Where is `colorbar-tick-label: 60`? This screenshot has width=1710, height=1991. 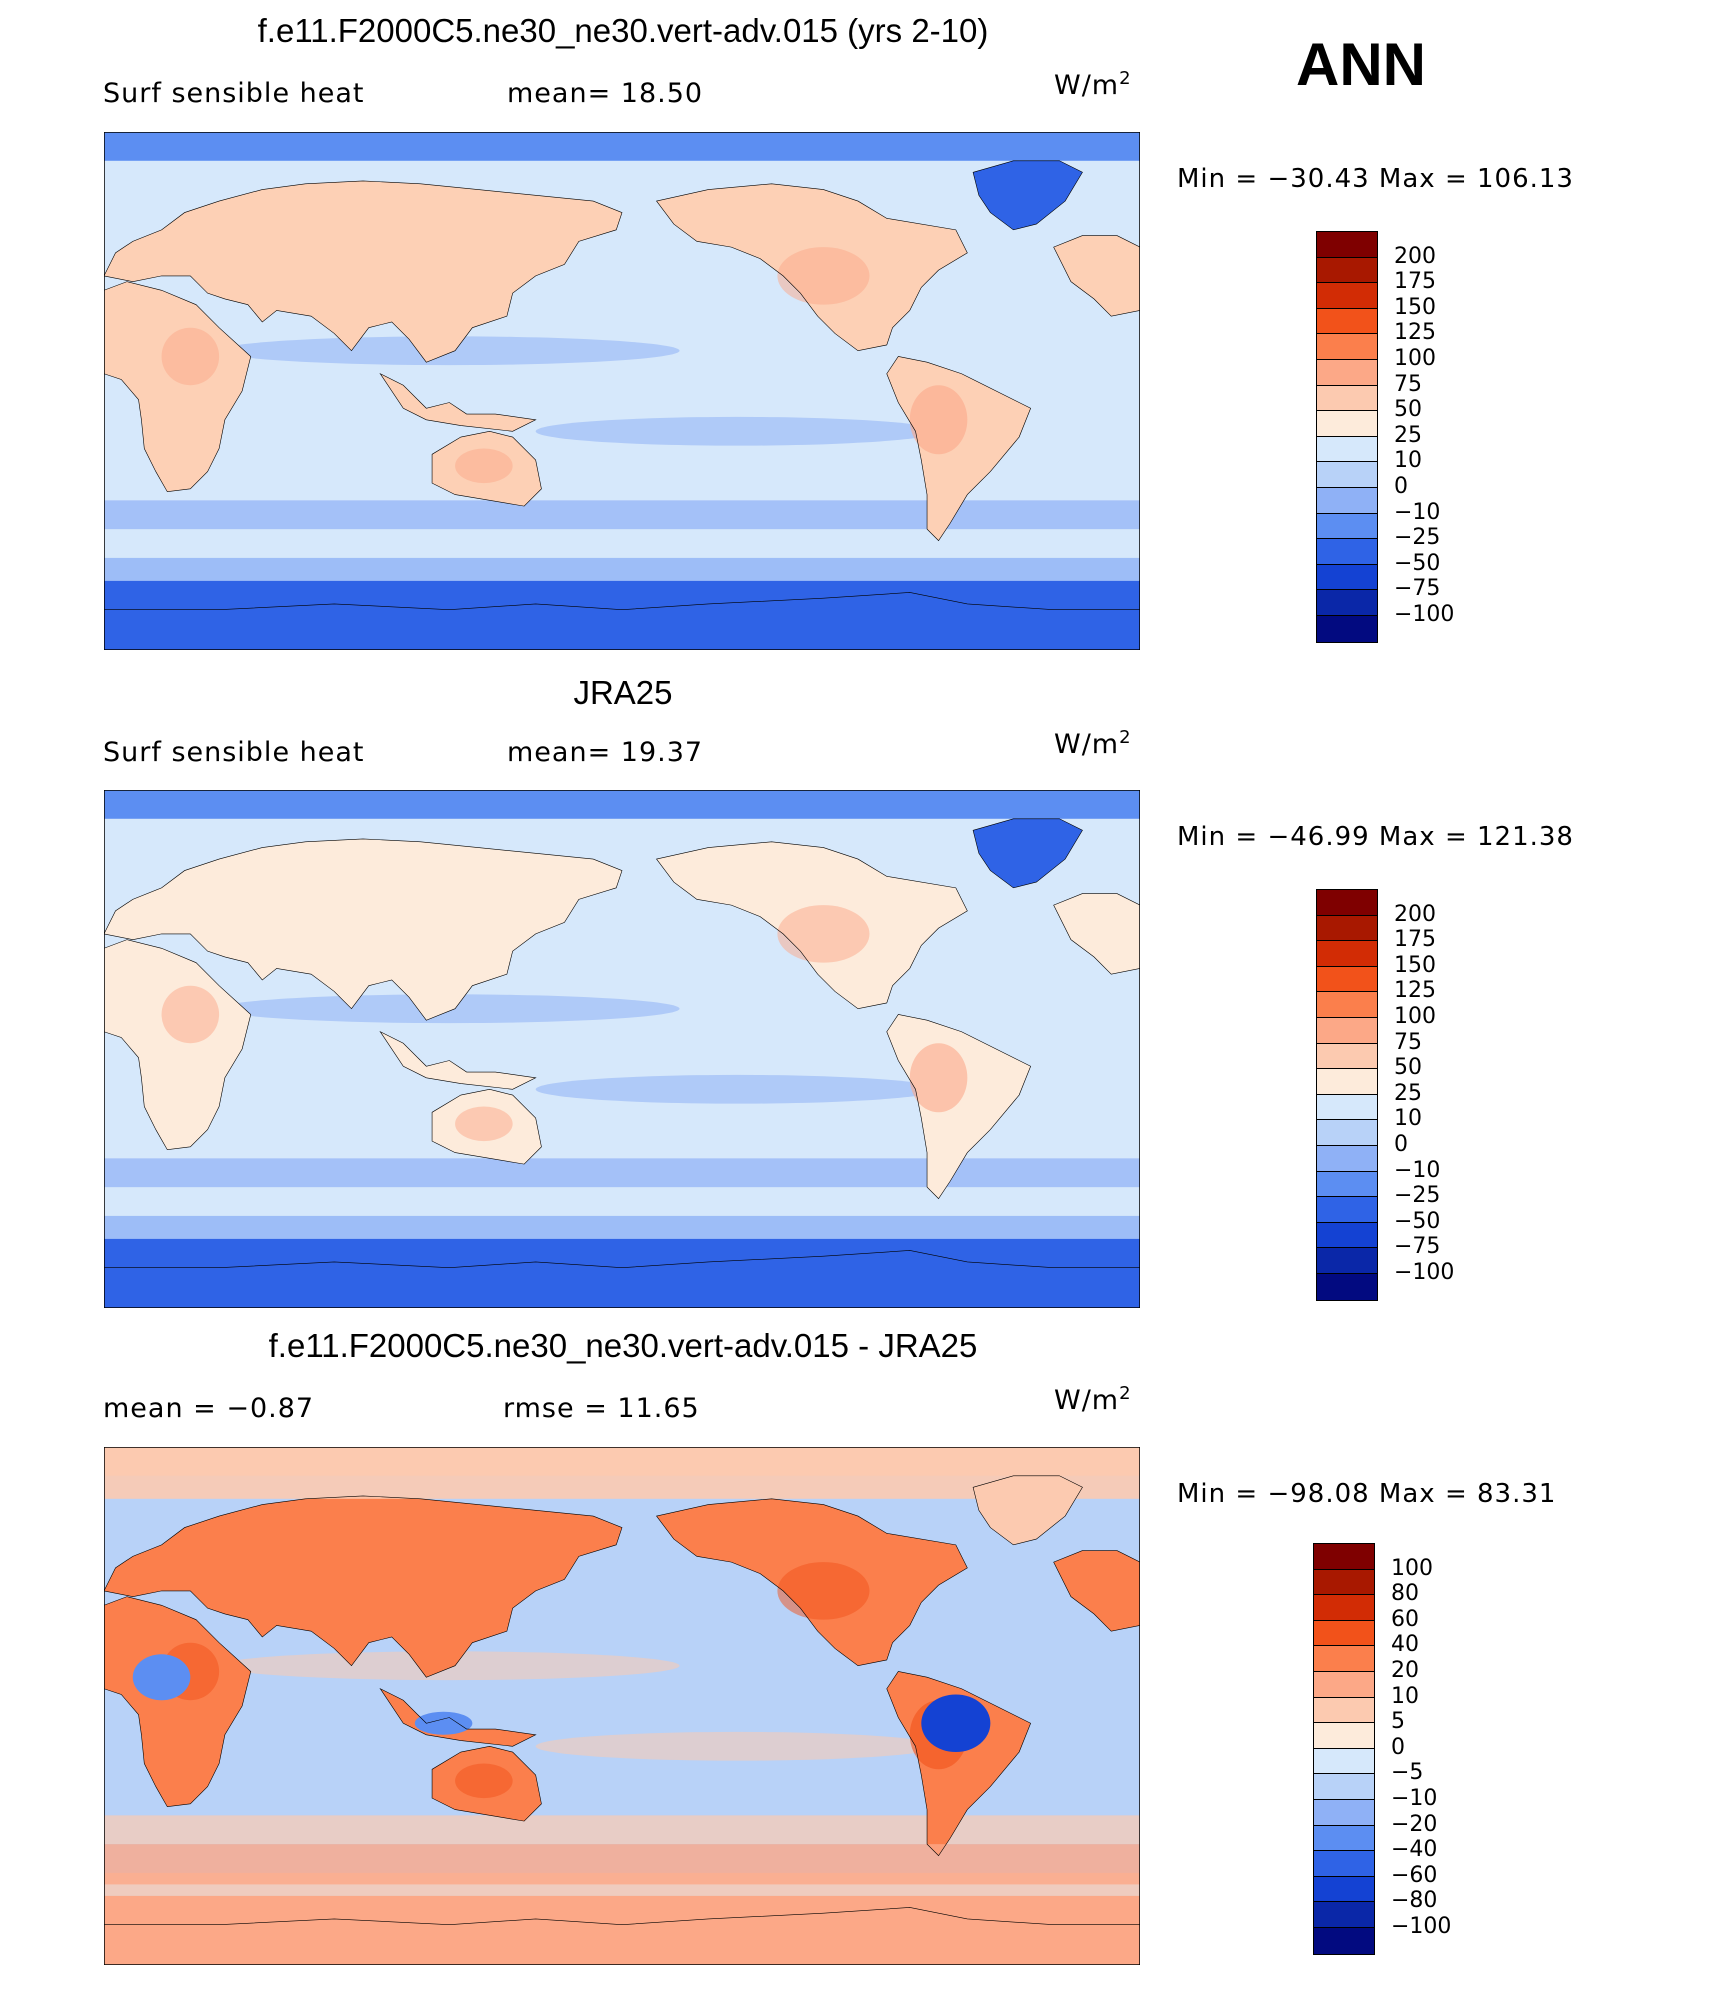 colorbar-tick-label: 60 is located at coordinates (1405, 1619).